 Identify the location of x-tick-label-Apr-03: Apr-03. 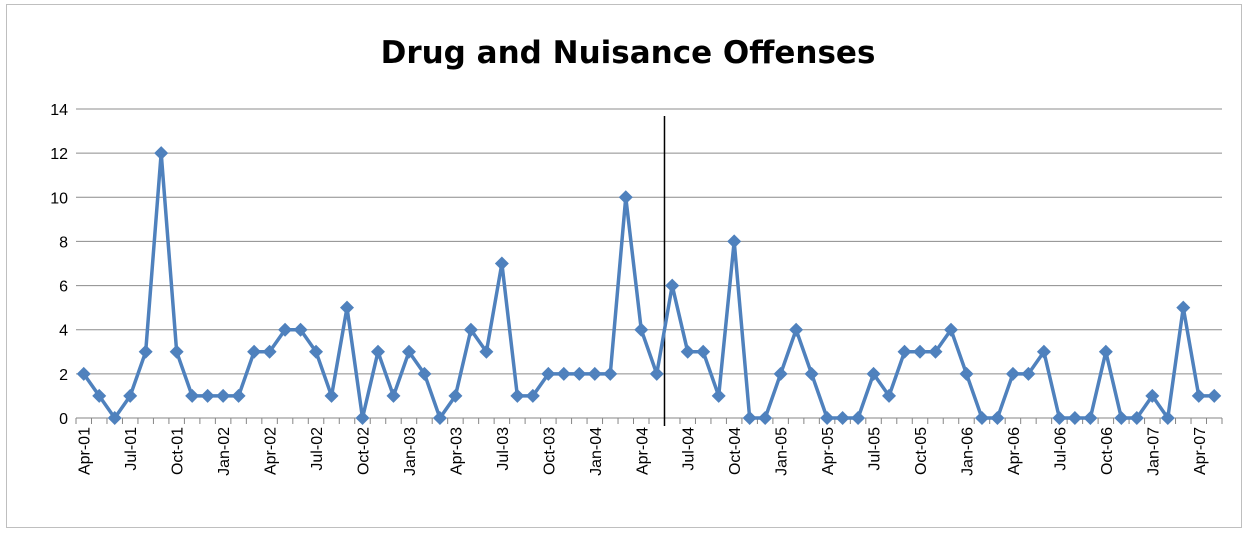
(456, 451).